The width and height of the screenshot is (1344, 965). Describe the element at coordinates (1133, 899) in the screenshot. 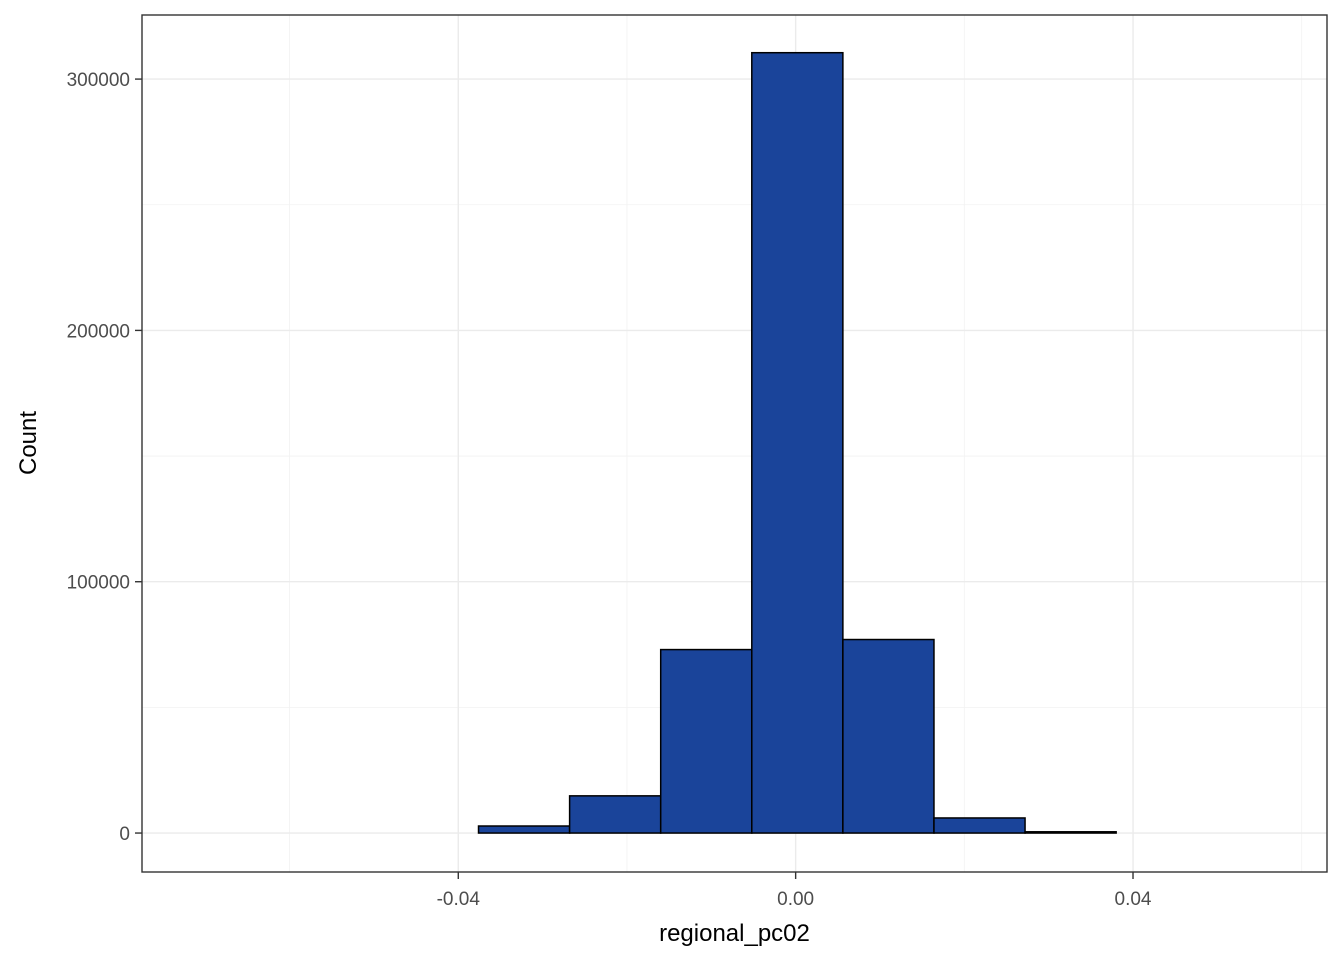

I see `x-tick-label: 0.04` at that location.